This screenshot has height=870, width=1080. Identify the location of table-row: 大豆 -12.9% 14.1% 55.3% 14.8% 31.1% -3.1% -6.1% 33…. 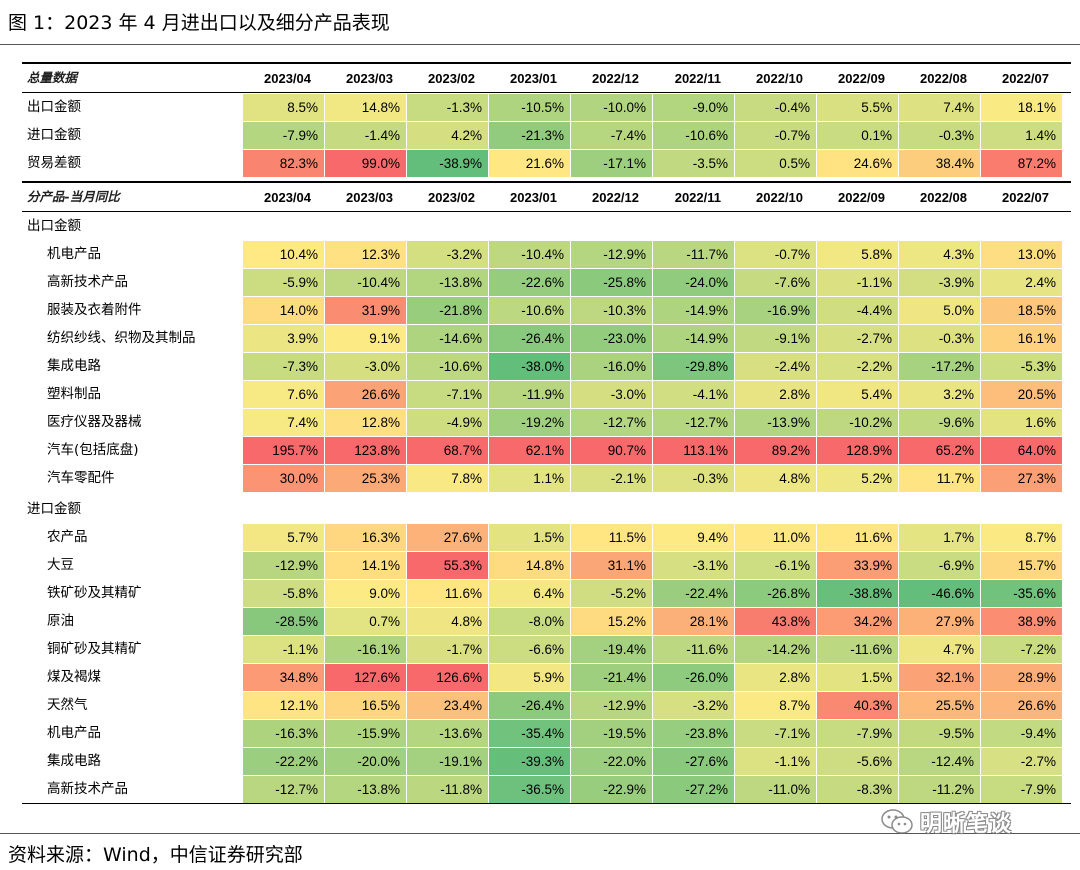
(546, 565).